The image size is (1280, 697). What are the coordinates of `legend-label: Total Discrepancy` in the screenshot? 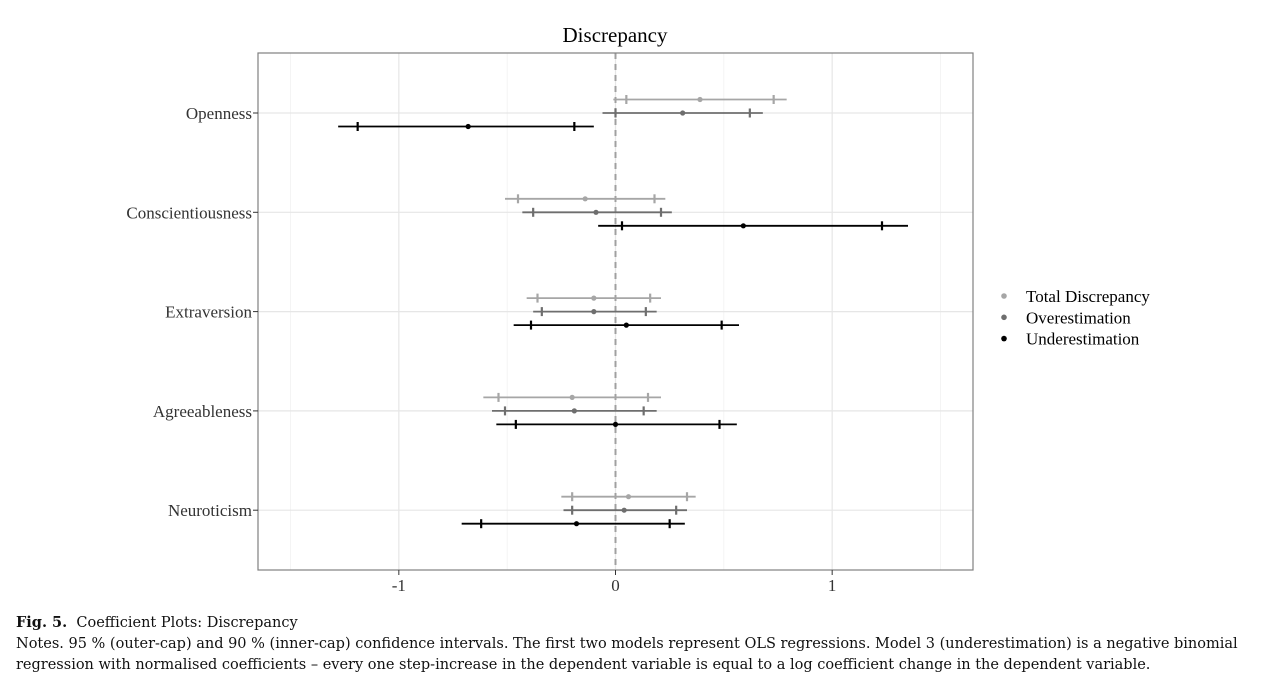 It's located at (1088, 296).